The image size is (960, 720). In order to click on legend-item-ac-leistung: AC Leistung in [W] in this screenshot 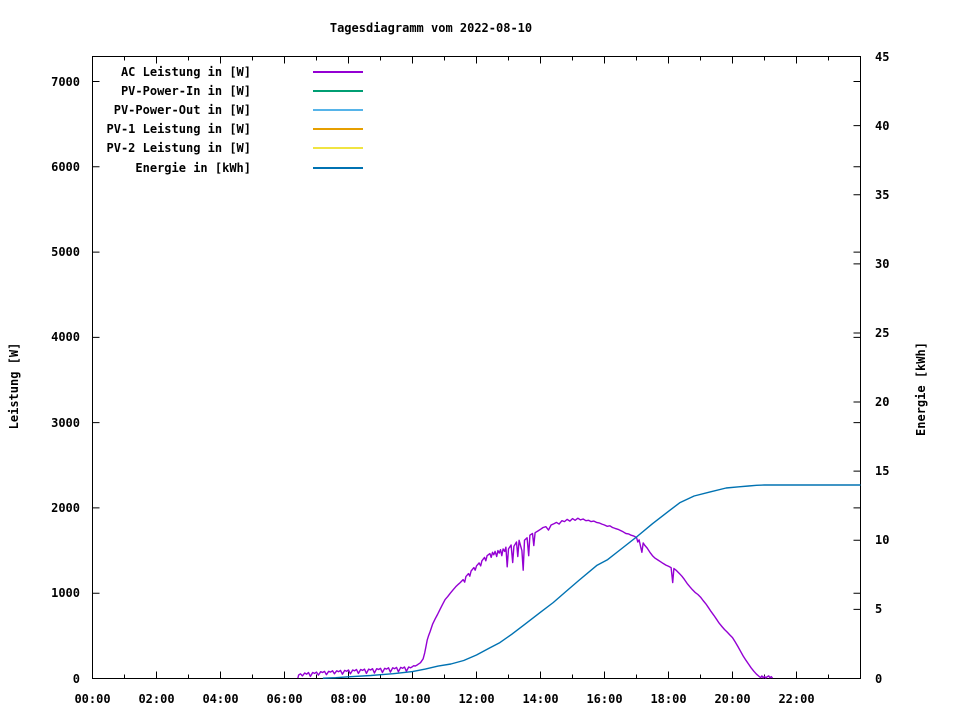, I will do `click(181, 72)`.